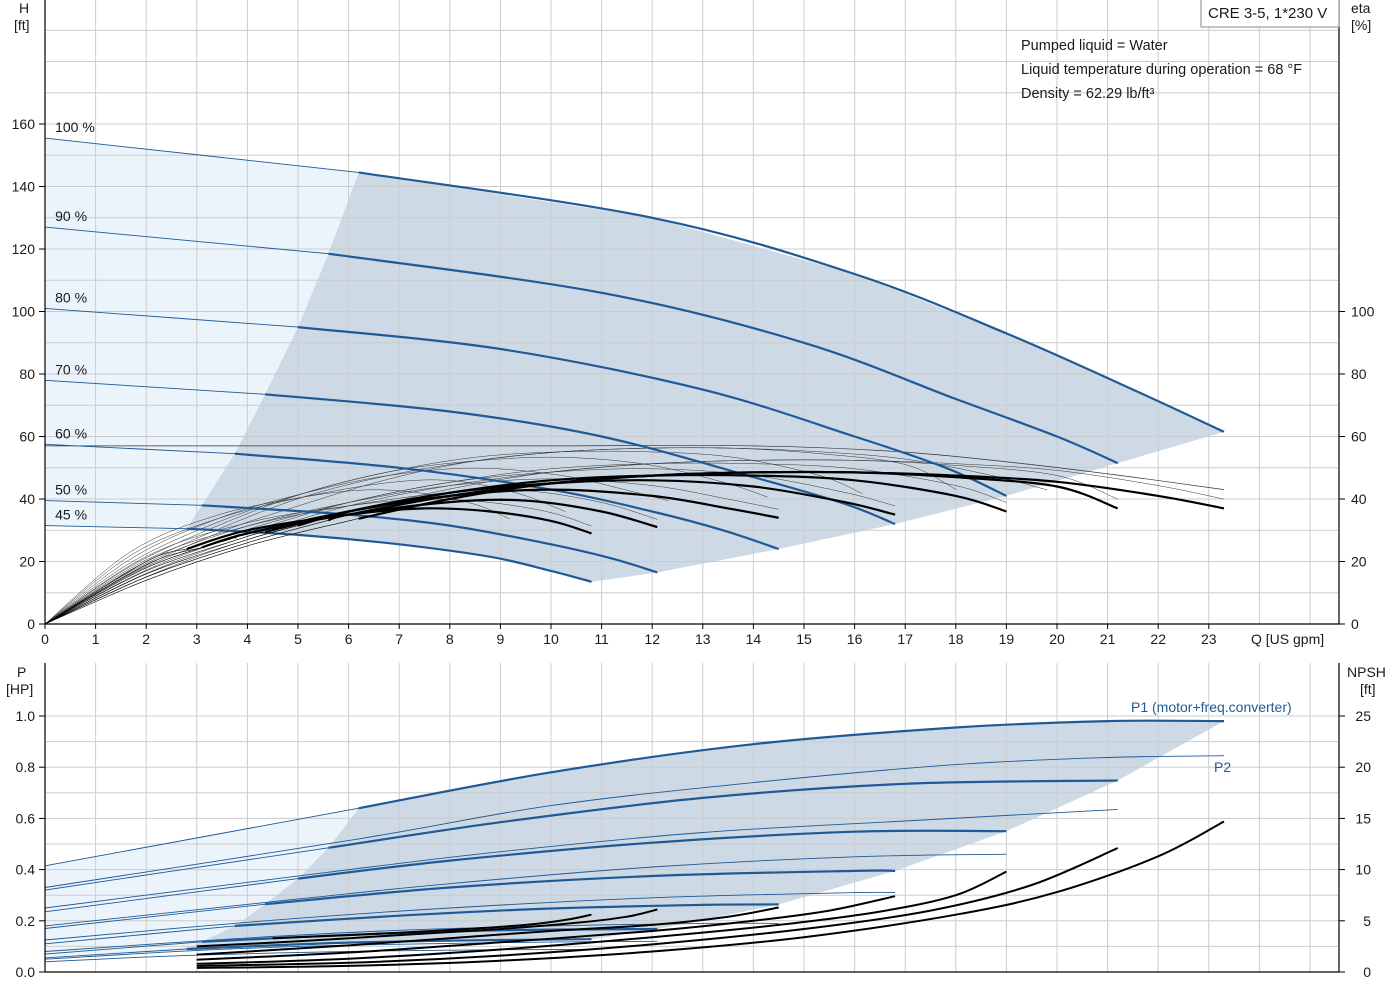  I want to click on x-tick-label: 9, so click(501, 639).